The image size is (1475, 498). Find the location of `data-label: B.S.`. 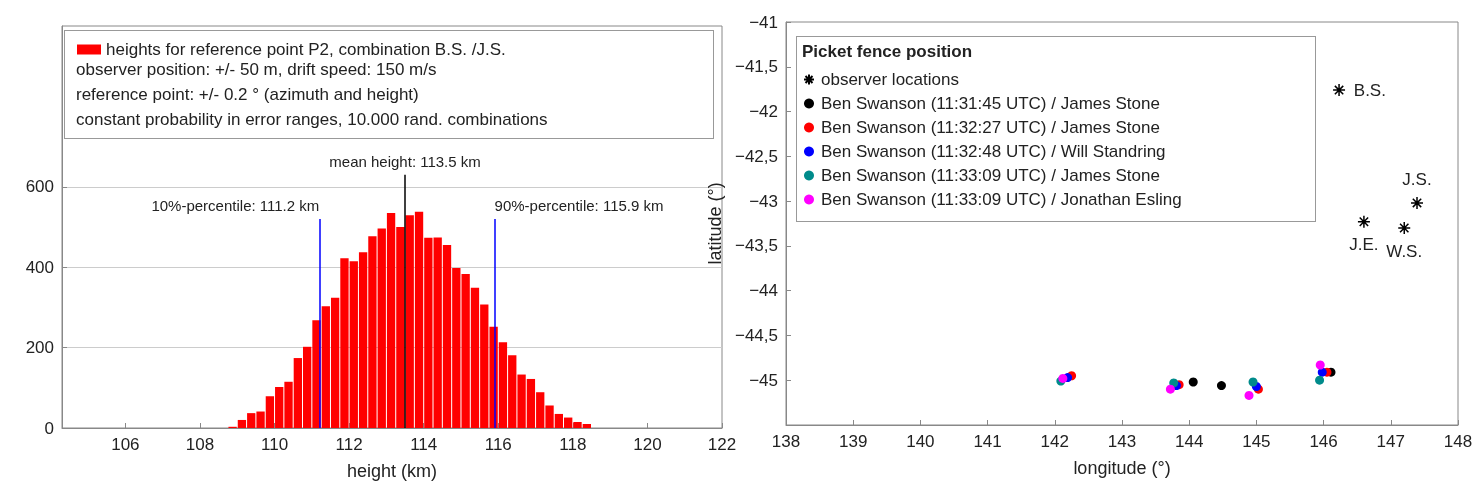

data-label: B.S. is located at coordinates (1369, 90).